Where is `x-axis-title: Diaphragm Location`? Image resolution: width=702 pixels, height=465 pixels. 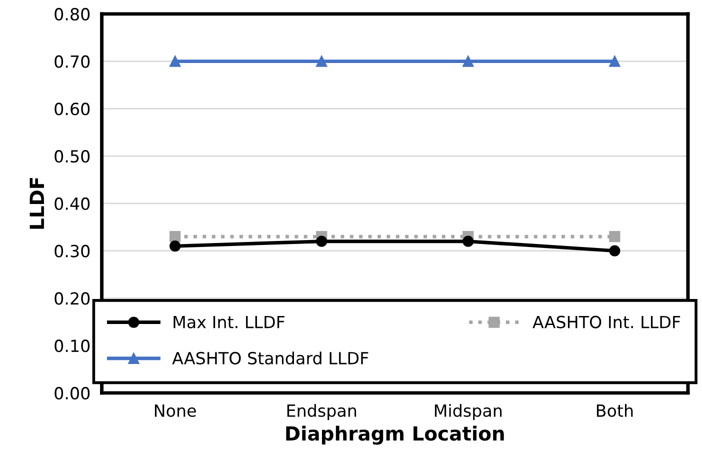
x-axis-title: Diaphragm Location is located at coordinates (395, 435).